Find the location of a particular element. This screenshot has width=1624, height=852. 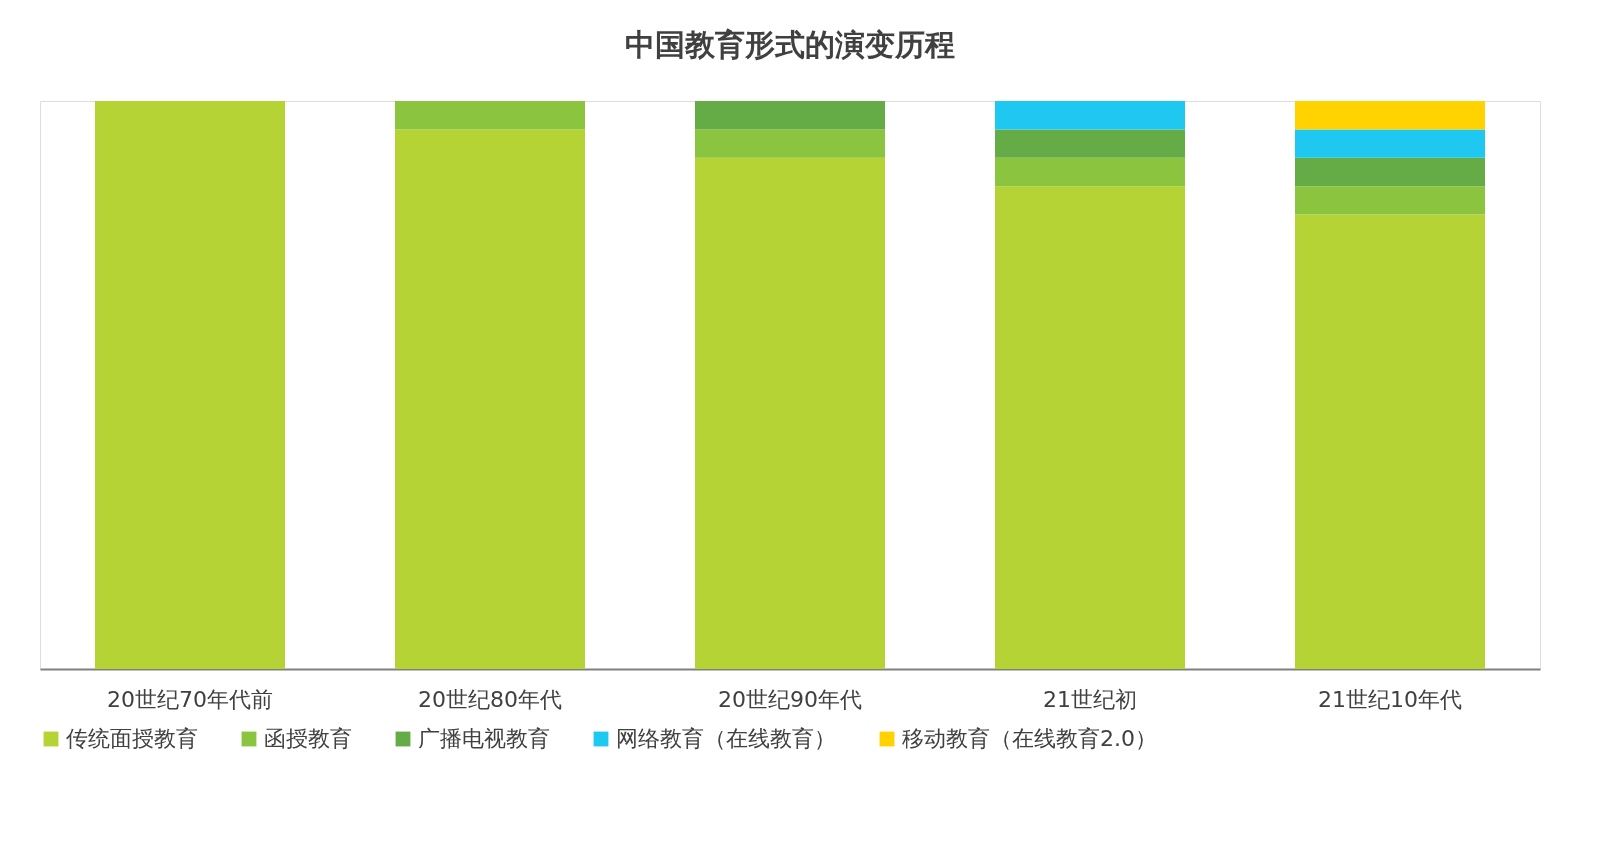

x-tick-label: 20世纪70年代前 is located at coordinates (190, 699).